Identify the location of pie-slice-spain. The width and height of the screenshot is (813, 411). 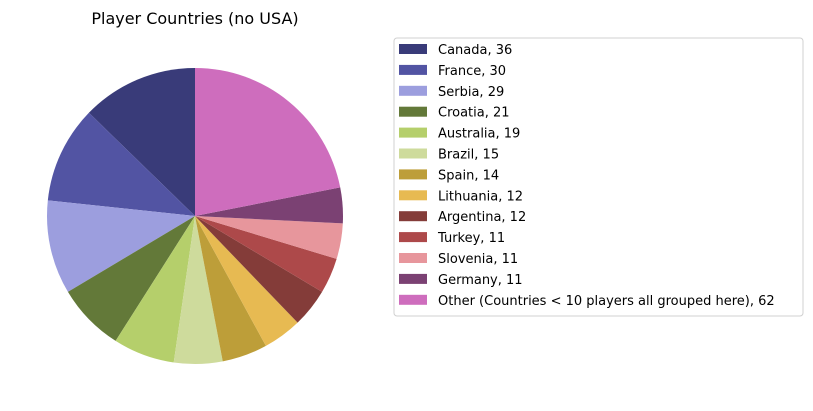
(230, 289).